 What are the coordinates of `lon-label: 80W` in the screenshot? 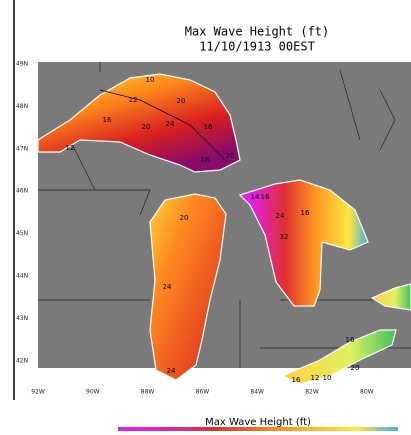 It's located at (367, 392).